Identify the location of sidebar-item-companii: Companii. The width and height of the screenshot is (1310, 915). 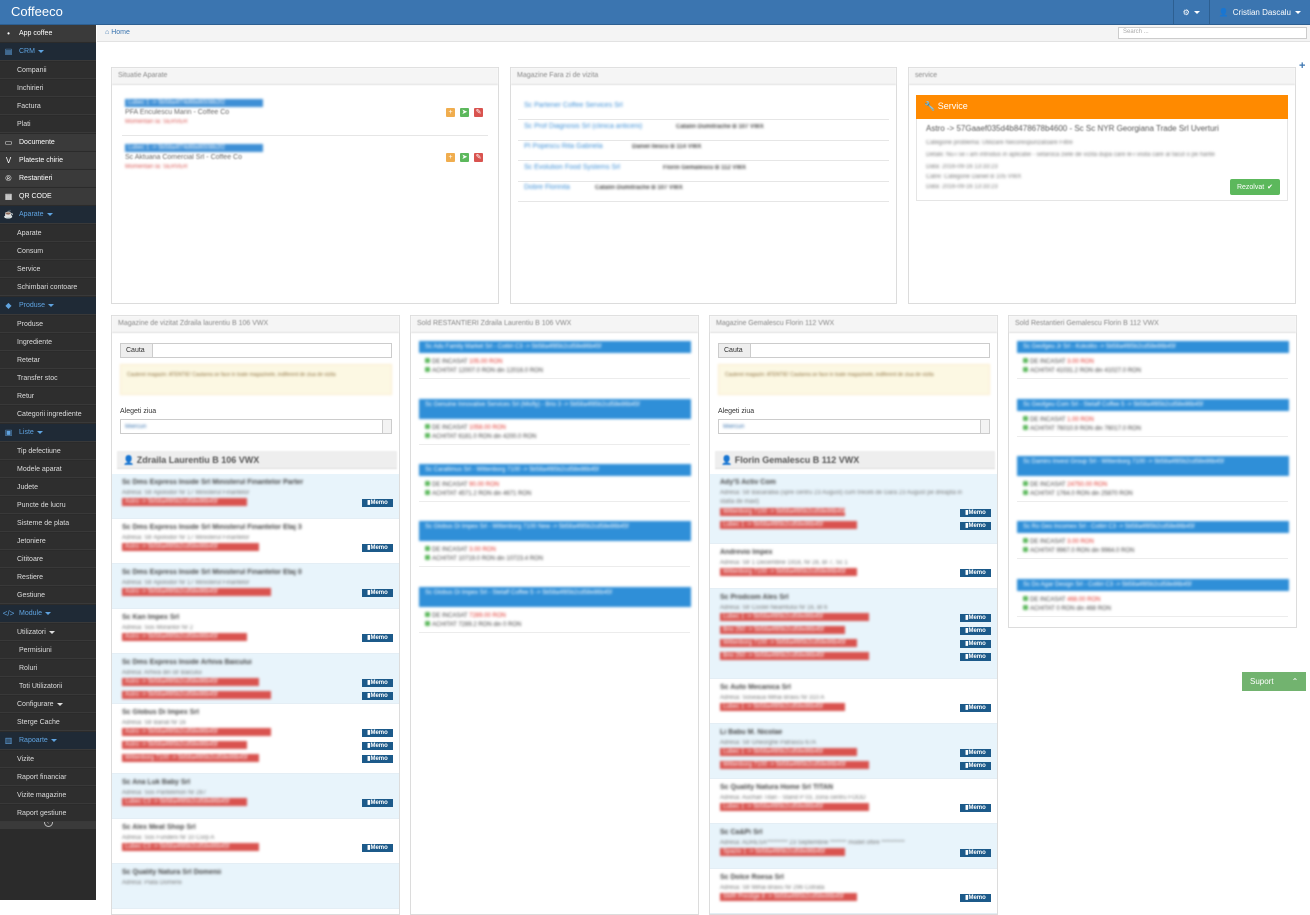
(48, 70).